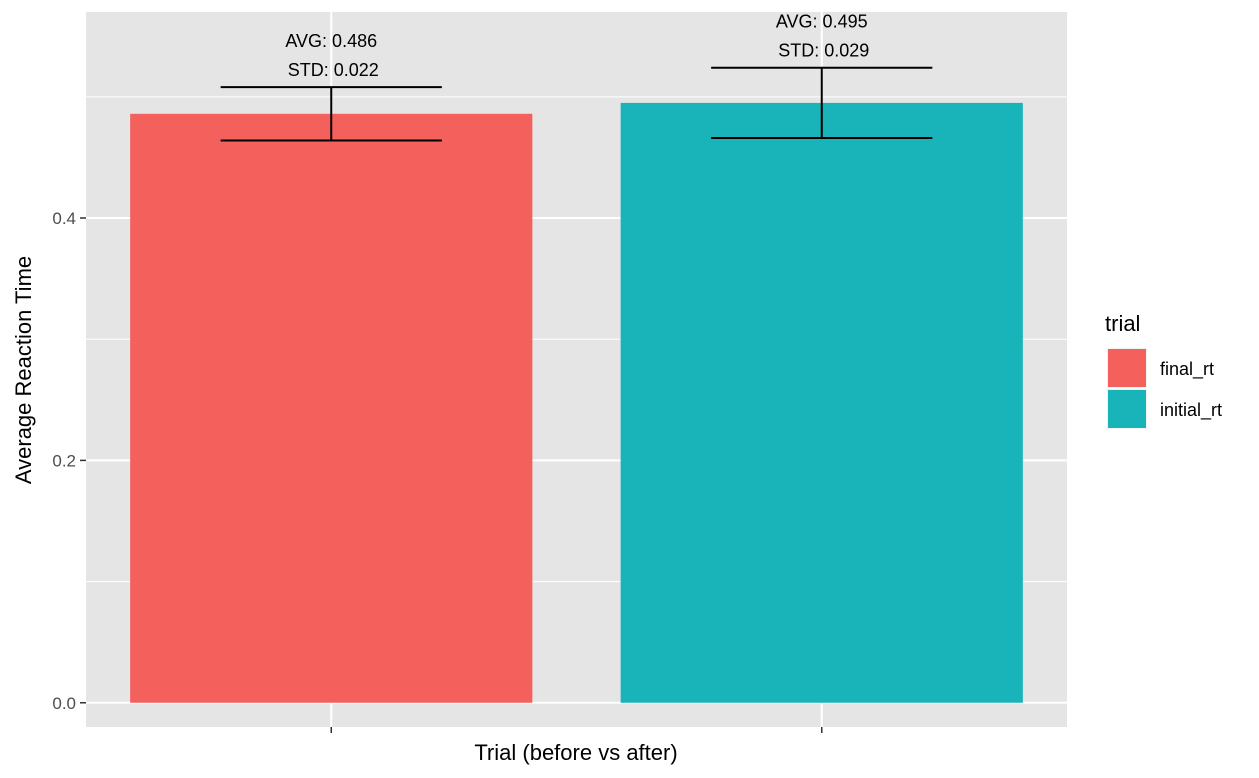 The image size is (1259, 778). Describe the element at coordinates (23, 370) in the screenshot. I see `y-axis-title: Average Reaction Time` at that location.